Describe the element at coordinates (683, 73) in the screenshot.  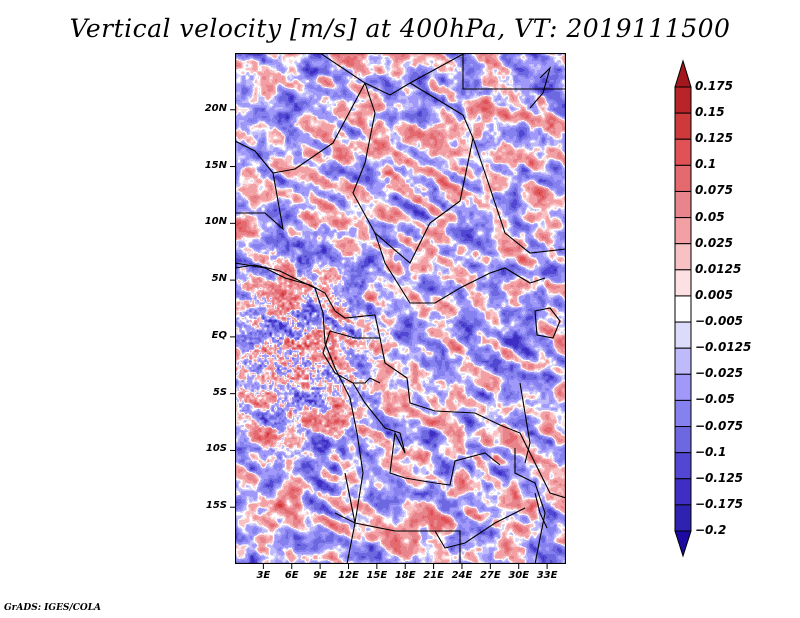
I see `colorbar-extend-max` at that location.